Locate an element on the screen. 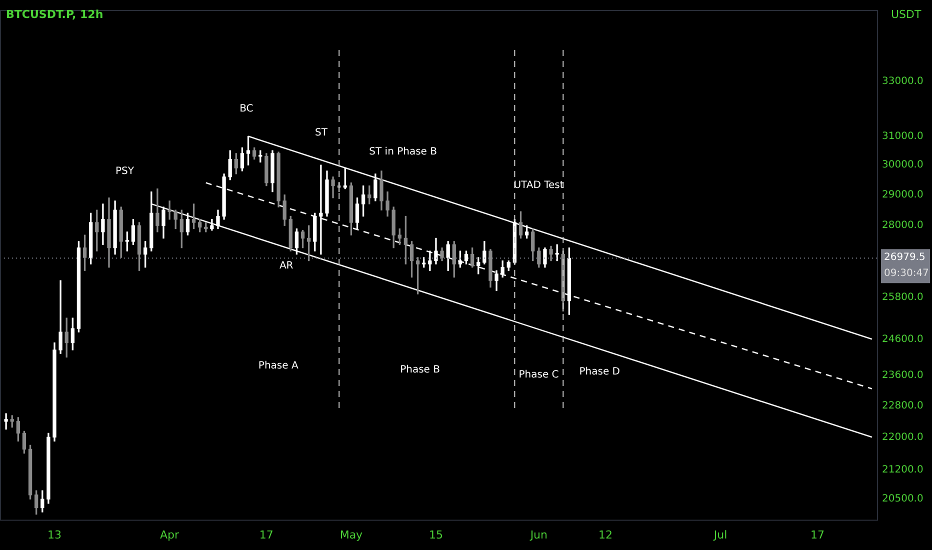 The image size is (932, 550). y-tick-label: 28000.0 is located at coordinates (903, 226).